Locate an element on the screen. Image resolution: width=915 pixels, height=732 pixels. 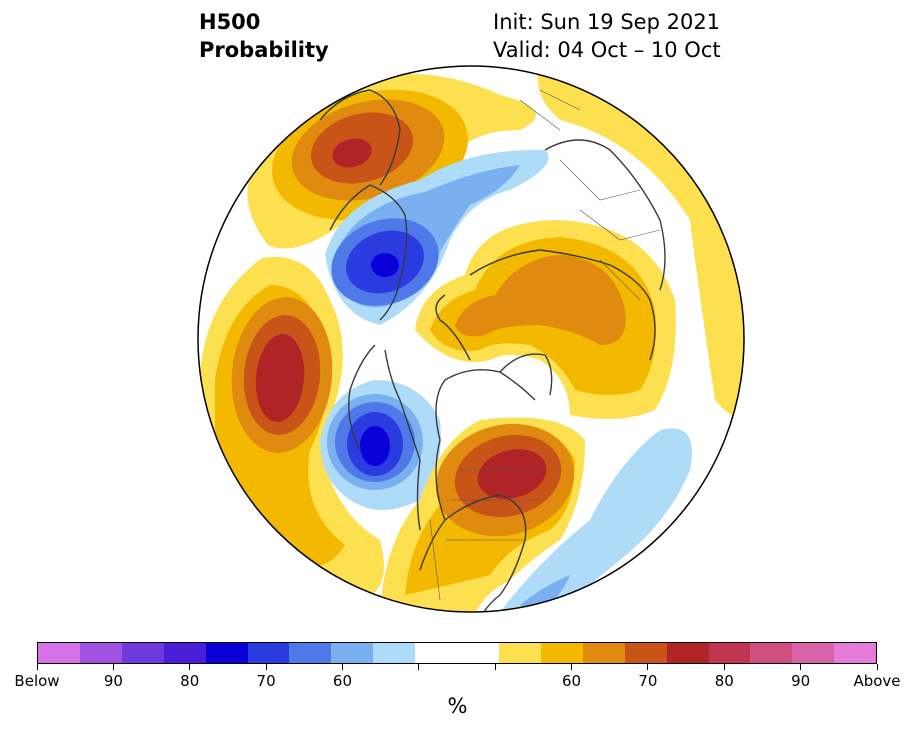
anomaly-center-right is located at coordinates (545, 319).